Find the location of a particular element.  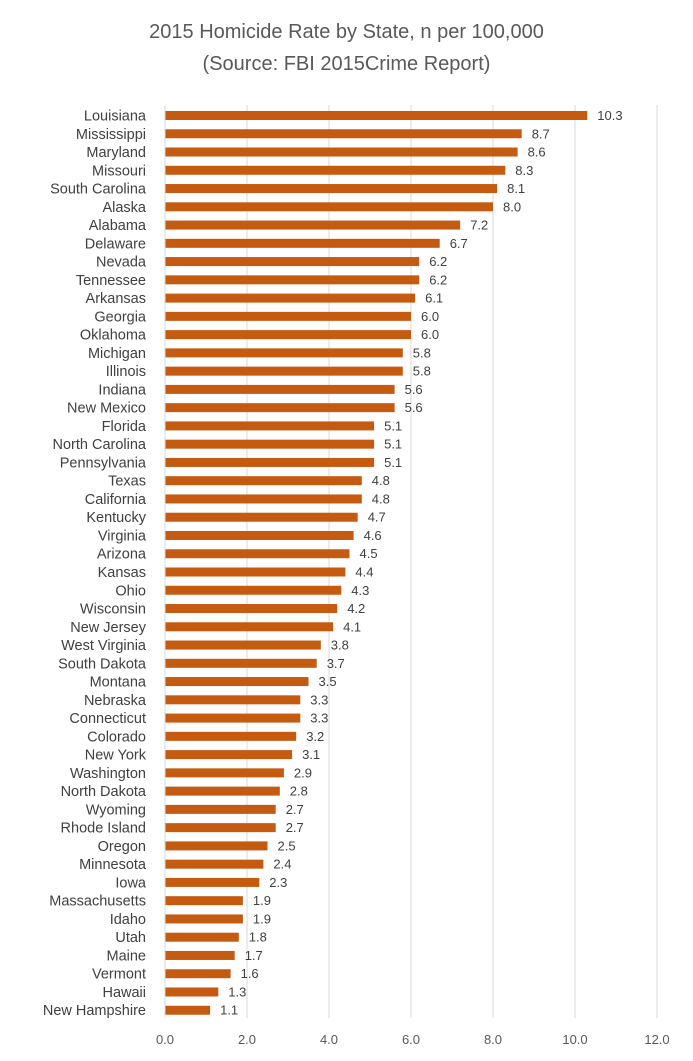

category-label: Florida is located at coordinates (124, 427).